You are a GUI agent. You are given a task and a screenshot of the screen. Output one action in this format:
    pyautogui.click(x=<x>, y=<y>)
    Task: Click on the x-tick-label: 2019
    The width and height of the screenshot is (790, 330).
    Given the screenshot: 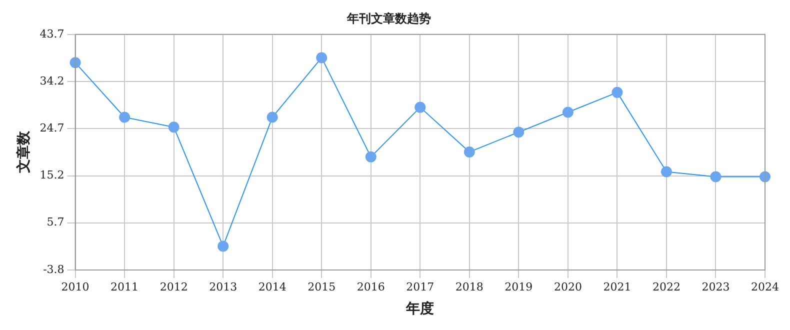 What is the action you would take?
    pyautogui.click(x=518, y=287)
    